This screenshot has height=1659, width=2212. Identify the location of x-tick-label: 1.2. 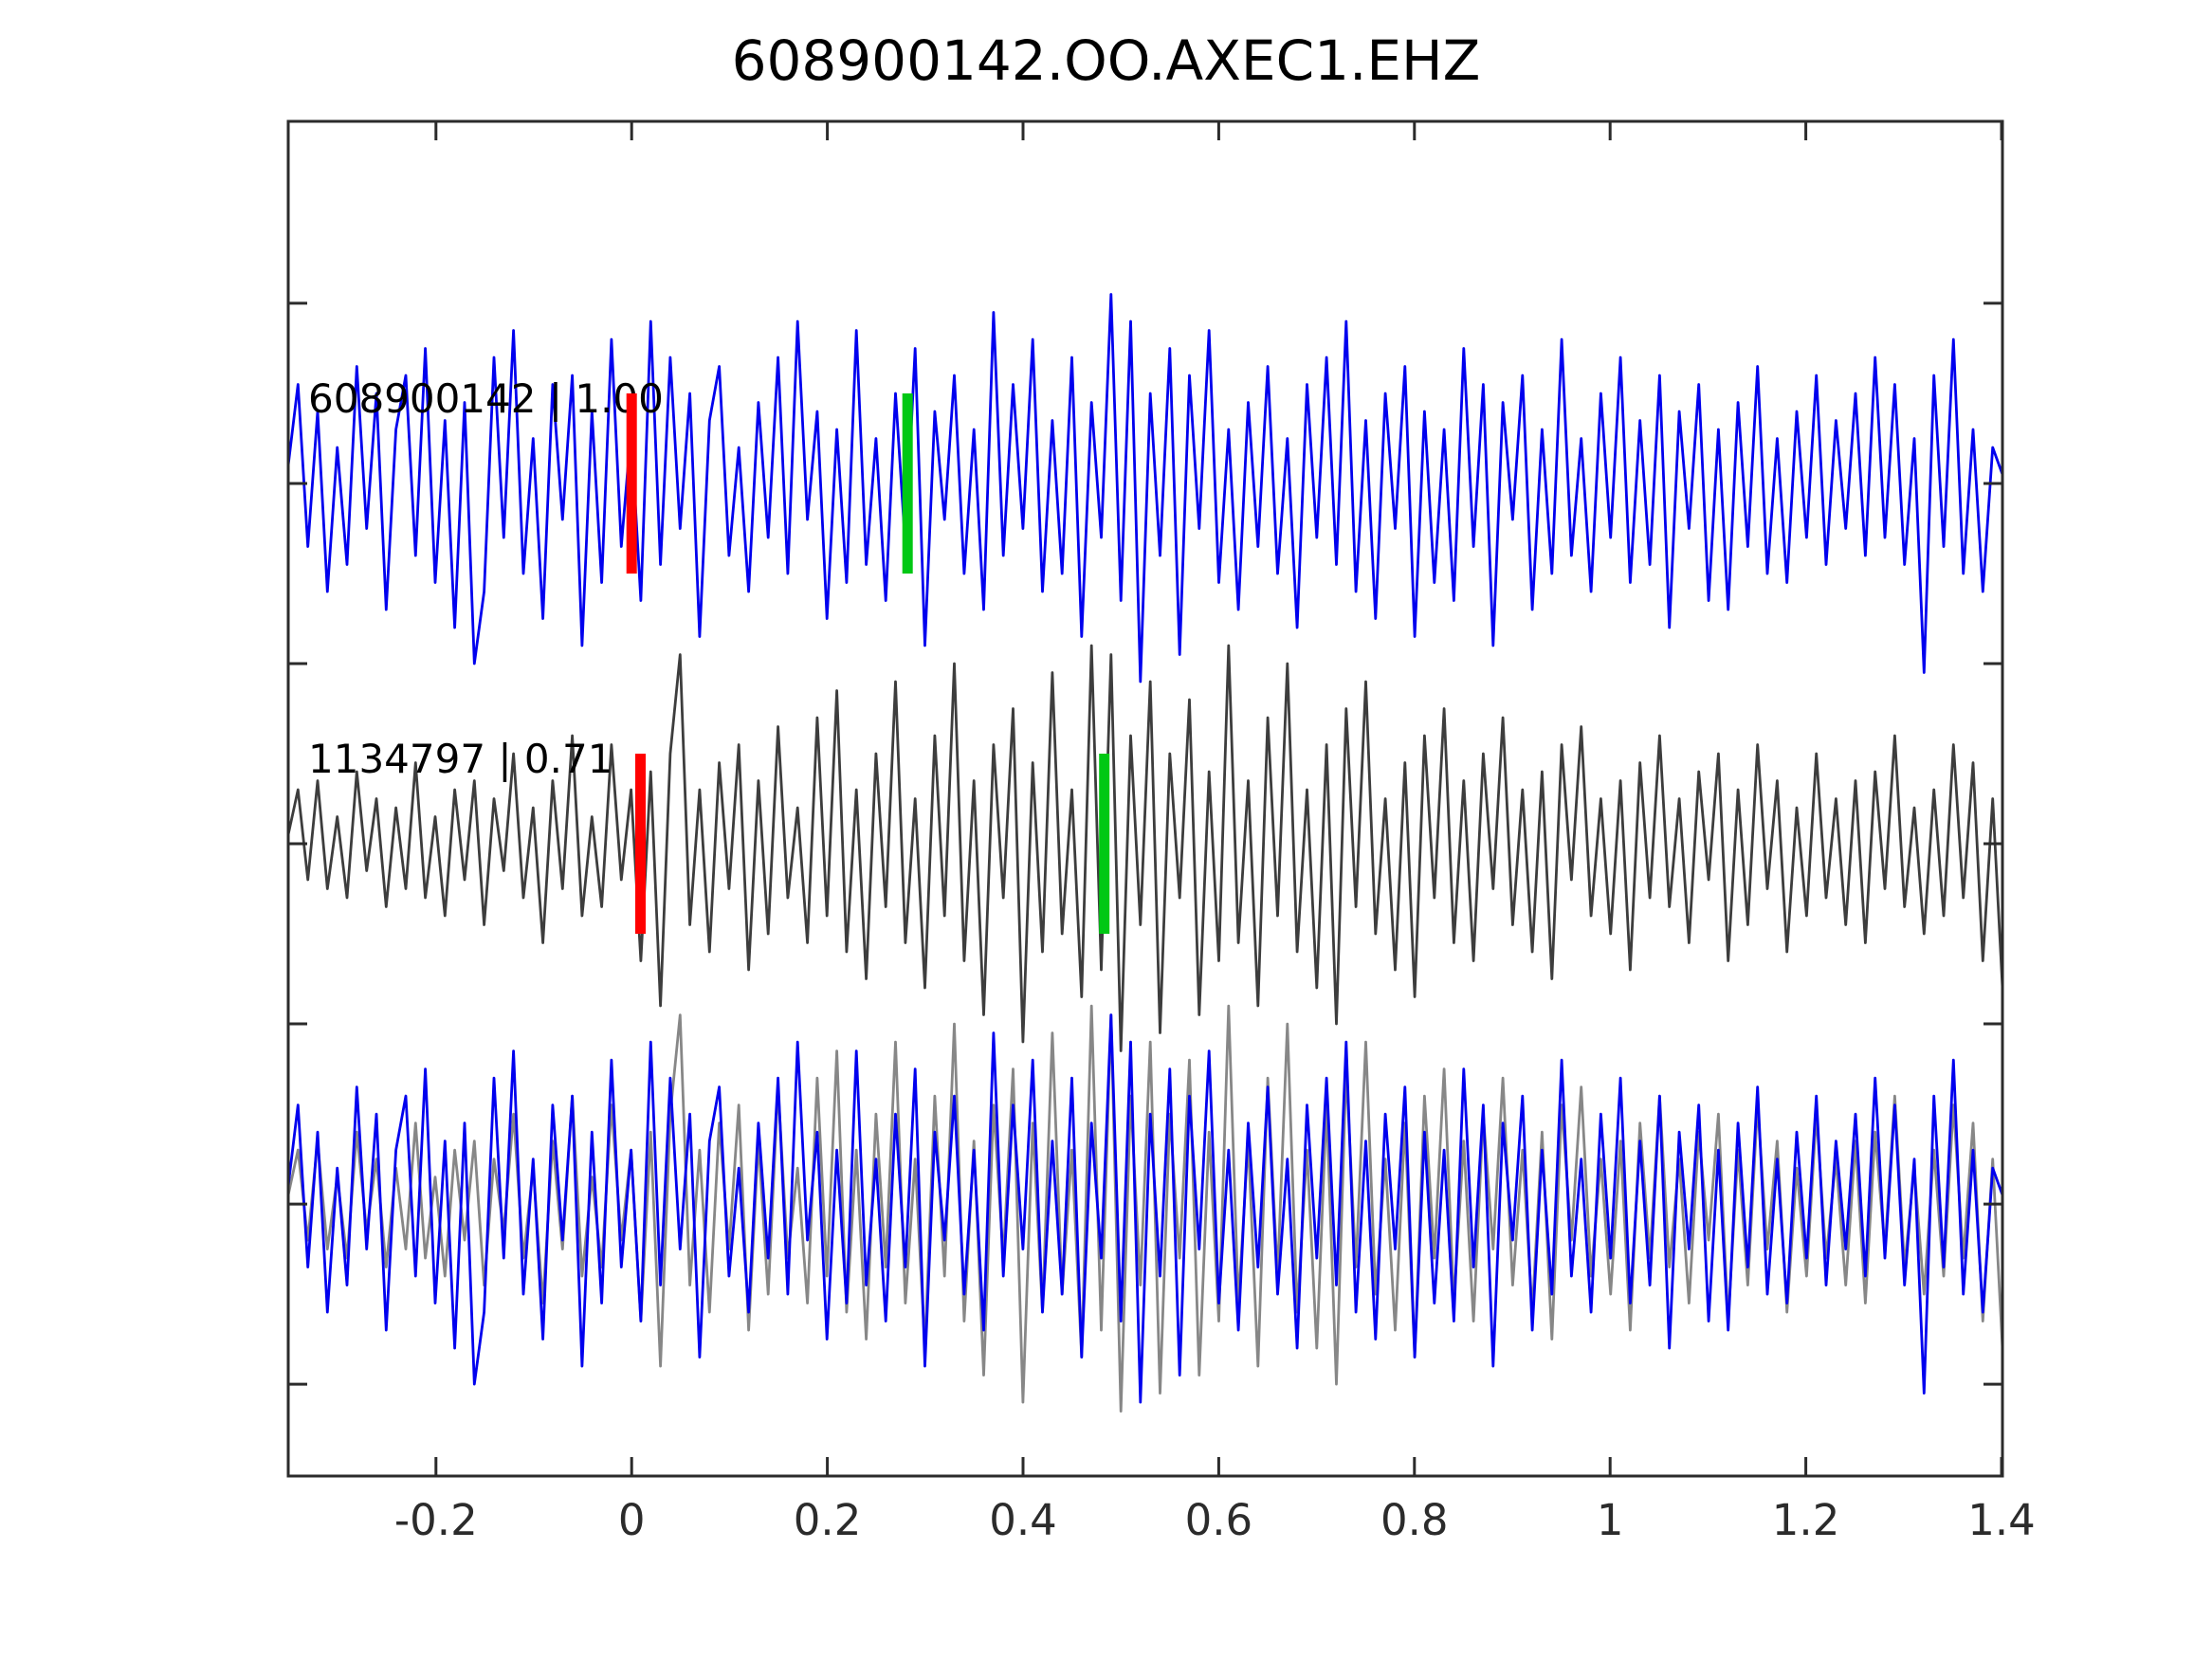
(1806, 1520).